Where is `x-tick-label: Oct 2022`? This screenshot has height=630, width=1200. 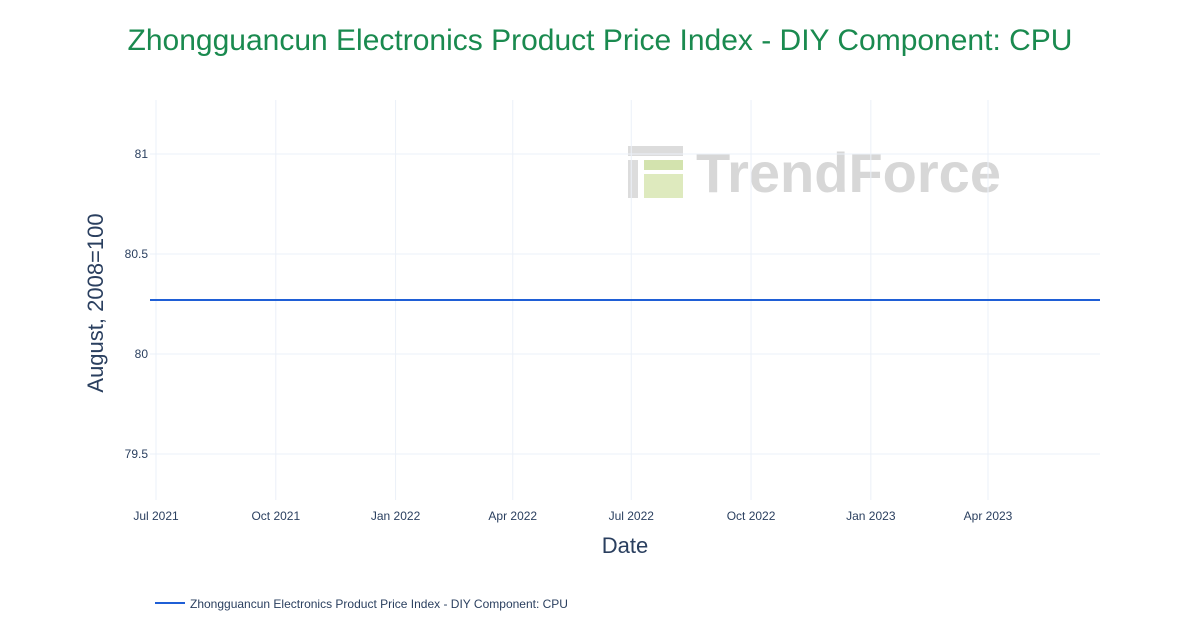
x-tick-label: Oct 2022 is located at coordinates (751, 516).